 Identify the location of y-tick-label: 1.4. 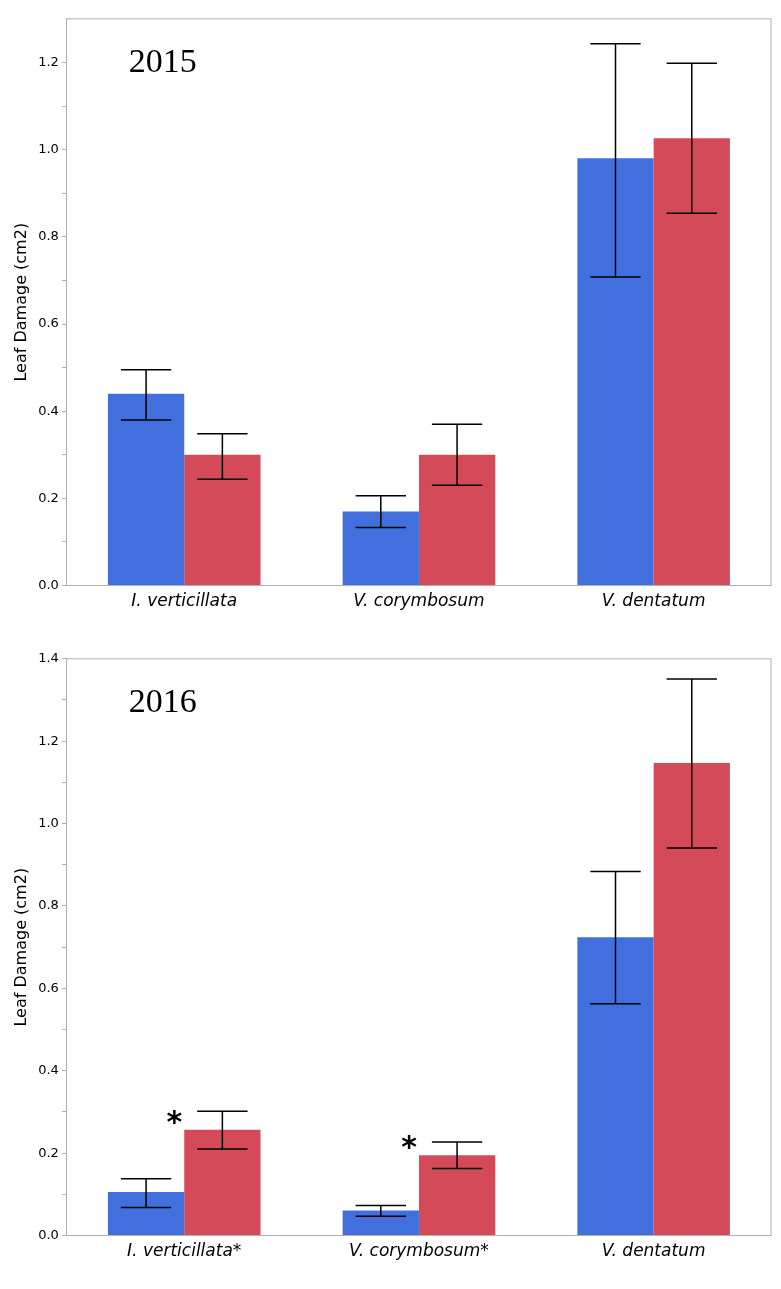
(48, 658).